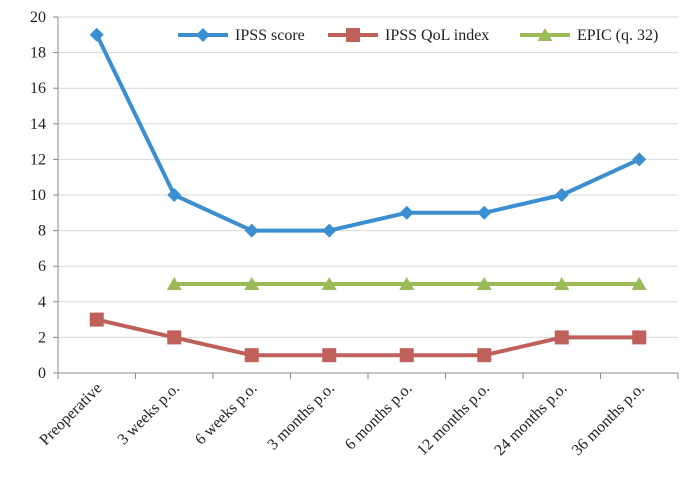  Describe the element at coordinates (530, 419) in the screenshot. I see `x-tick-label: 24 months p.o.` at that location.